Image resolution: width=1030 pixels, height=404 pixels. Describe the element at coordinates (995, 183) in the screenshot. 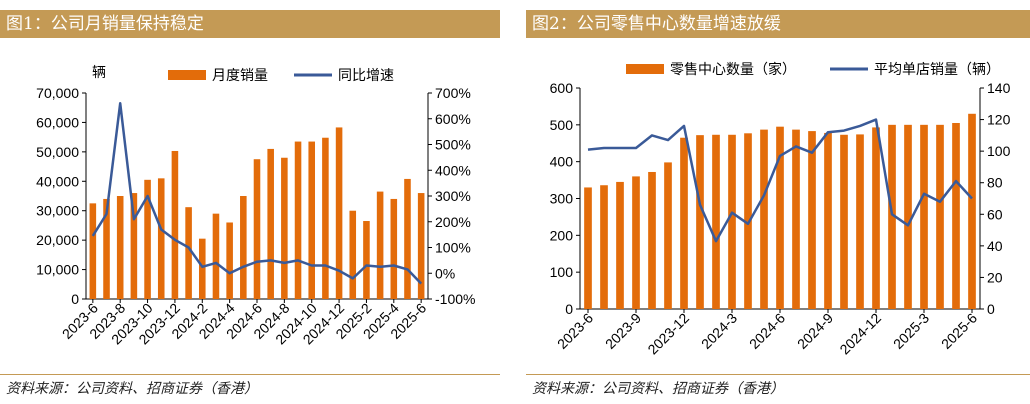

I see `y-right-tick-label: 80` at that location.